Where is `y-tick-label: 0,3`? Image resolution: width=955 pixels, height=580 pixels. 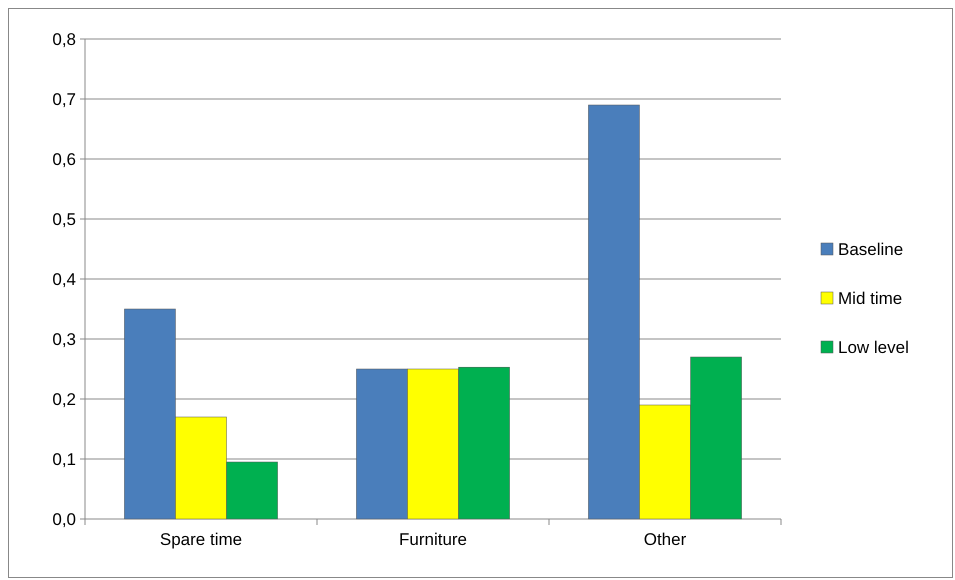 y-tick-label: 0,3 is located at coordinates (64, 339).